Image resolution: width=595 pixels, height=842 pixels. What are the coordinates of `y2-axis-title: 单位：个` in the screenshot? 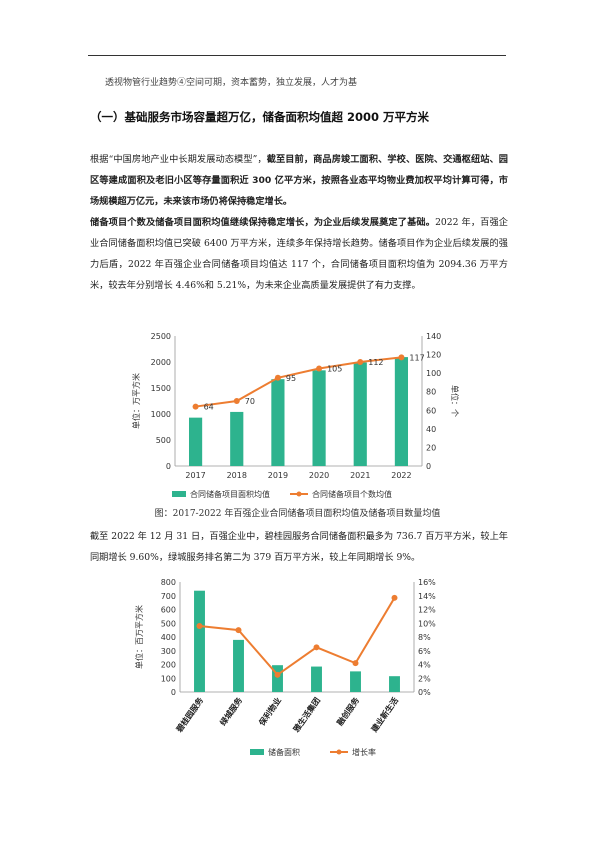 It's located at (455, 401).